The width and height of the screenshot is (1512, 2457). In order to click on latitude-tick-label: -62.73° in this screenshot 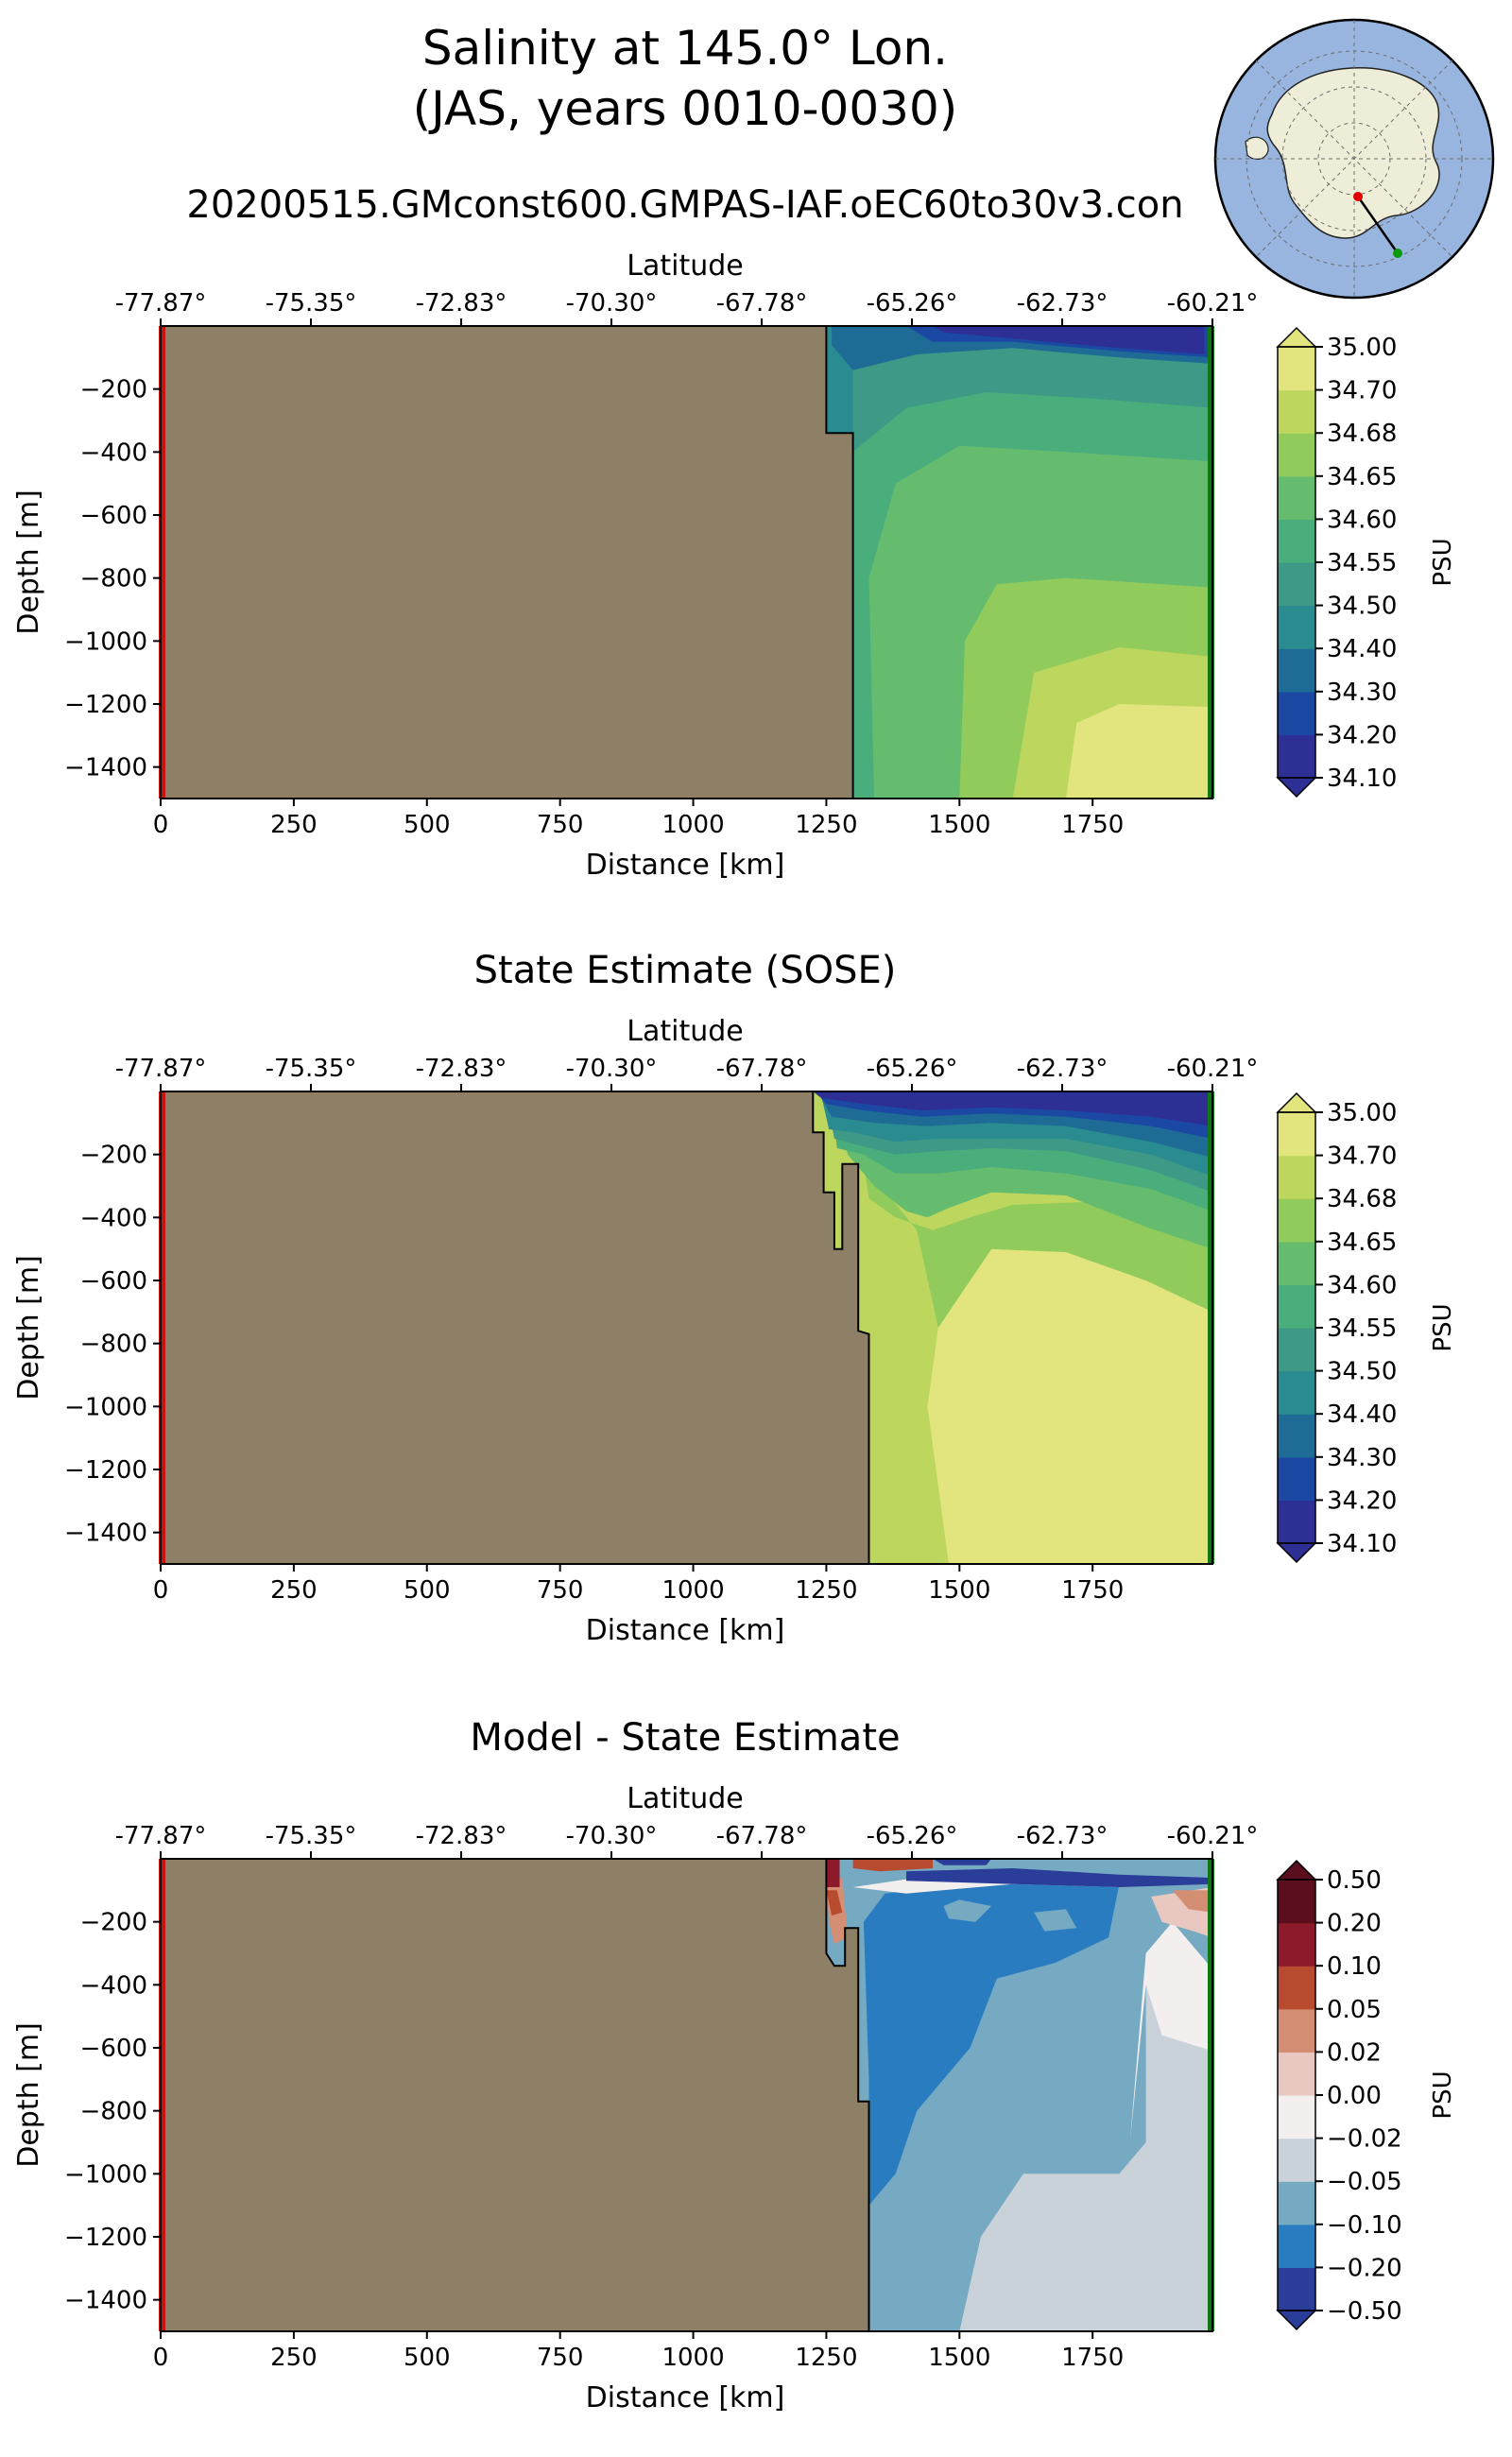, I will do `click(1062, 1836)`.